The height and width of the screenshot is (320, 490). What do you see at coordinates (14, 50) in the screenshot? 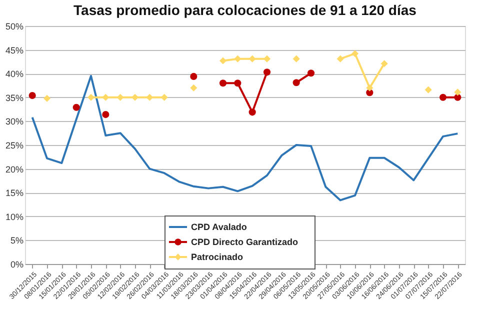
I see `y-tick-label: 45%` at bounding box center [14, 50].